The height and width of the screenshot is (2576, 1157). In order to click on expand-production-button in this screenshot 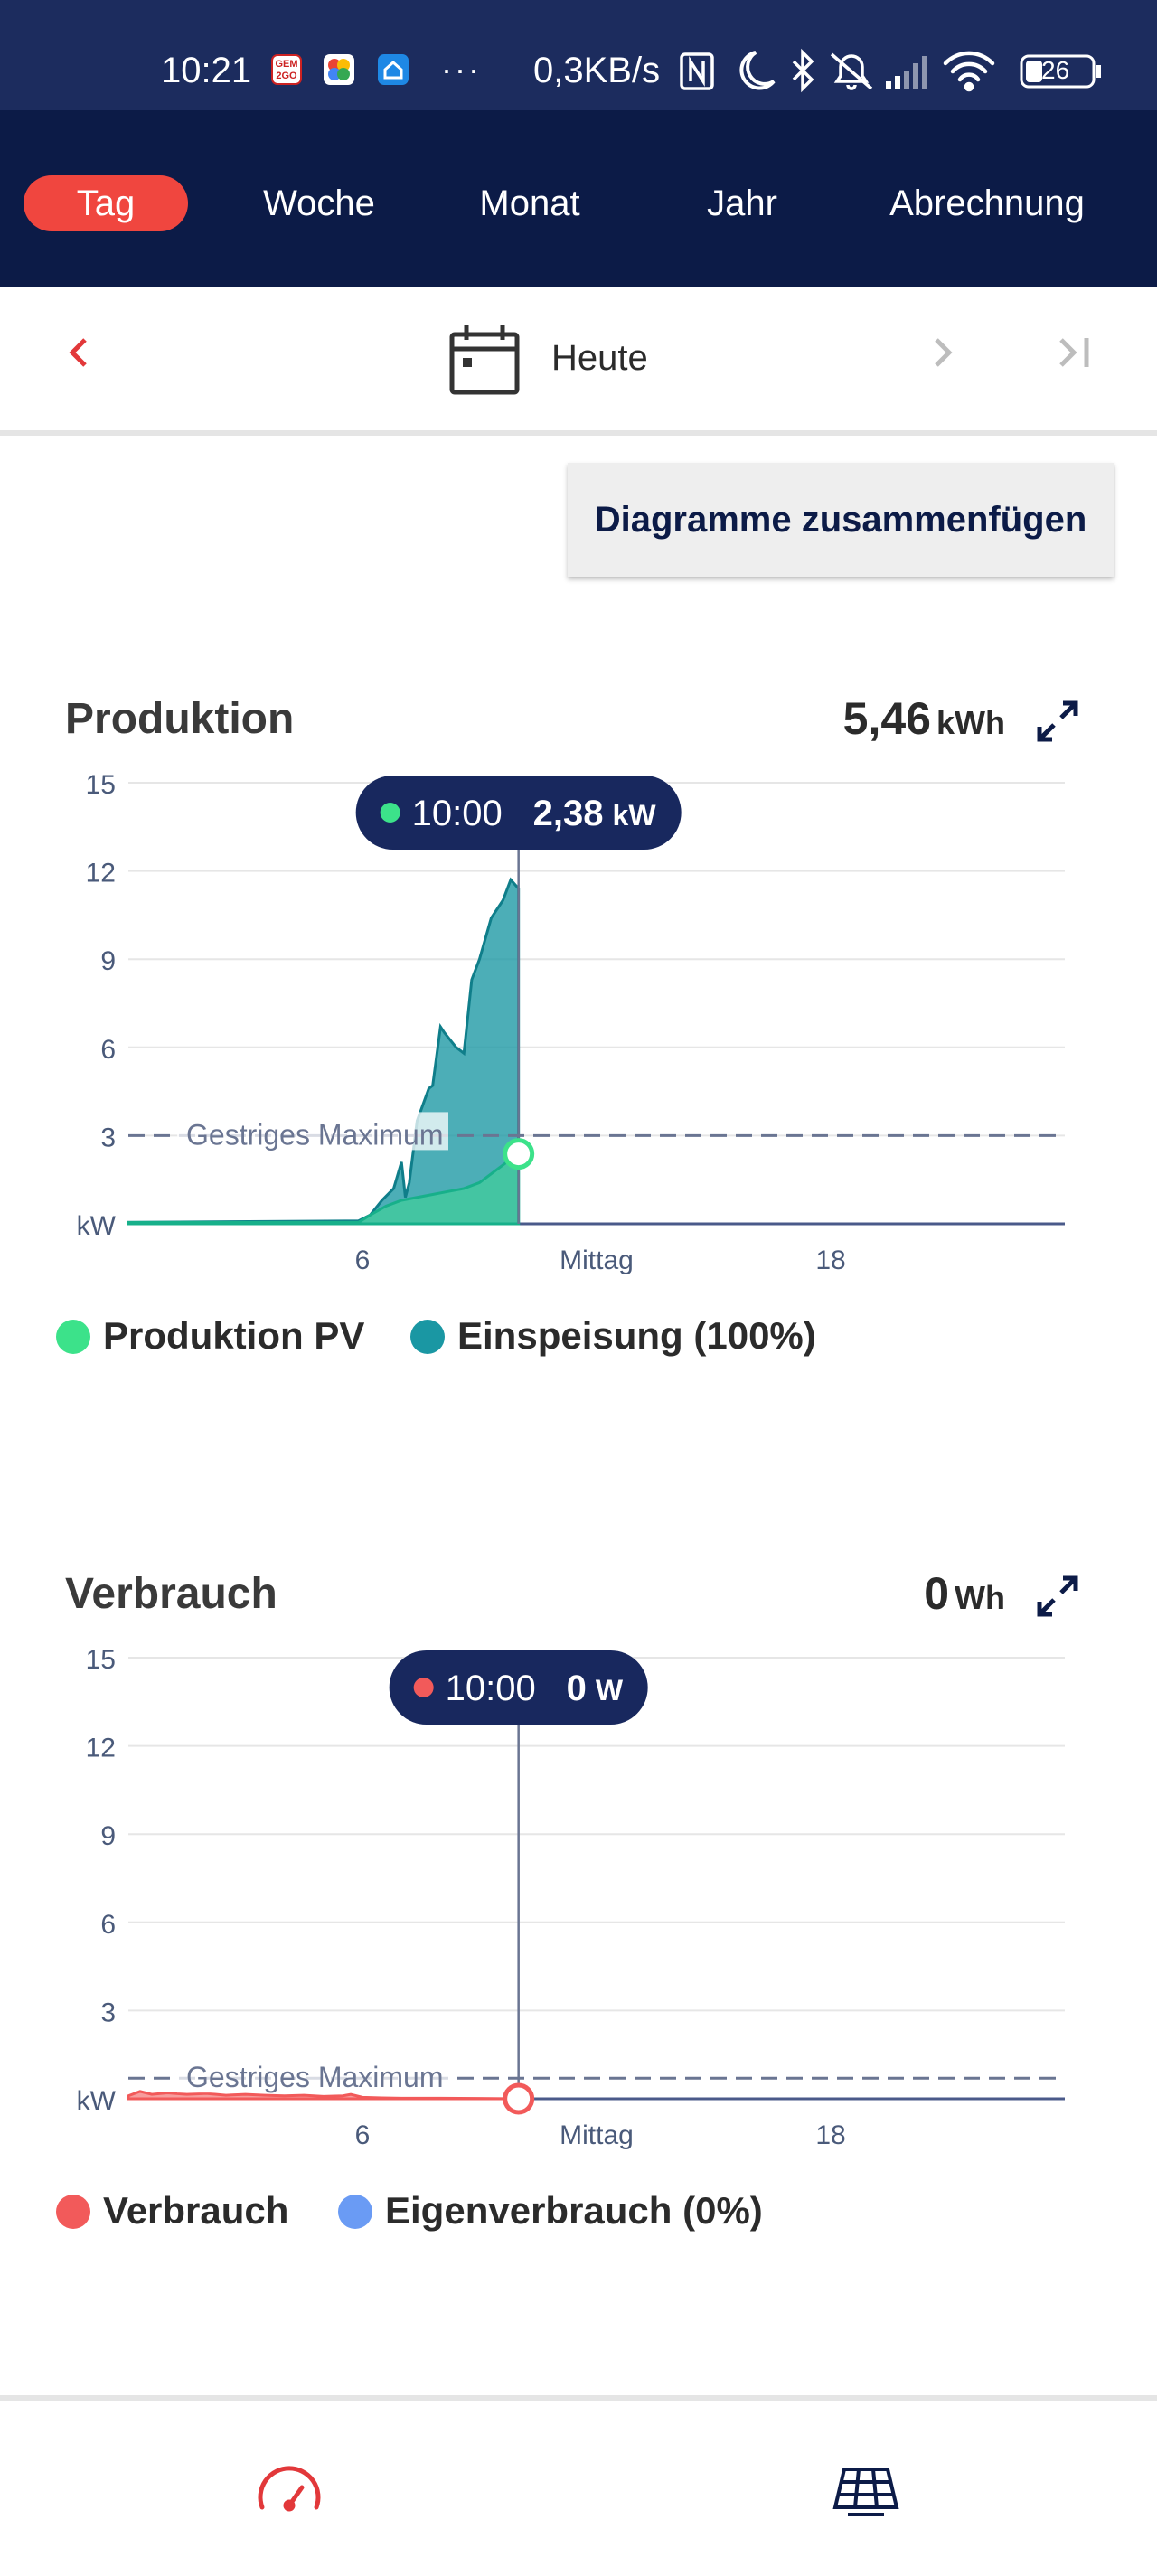, I will do `click(1058, 722)`.